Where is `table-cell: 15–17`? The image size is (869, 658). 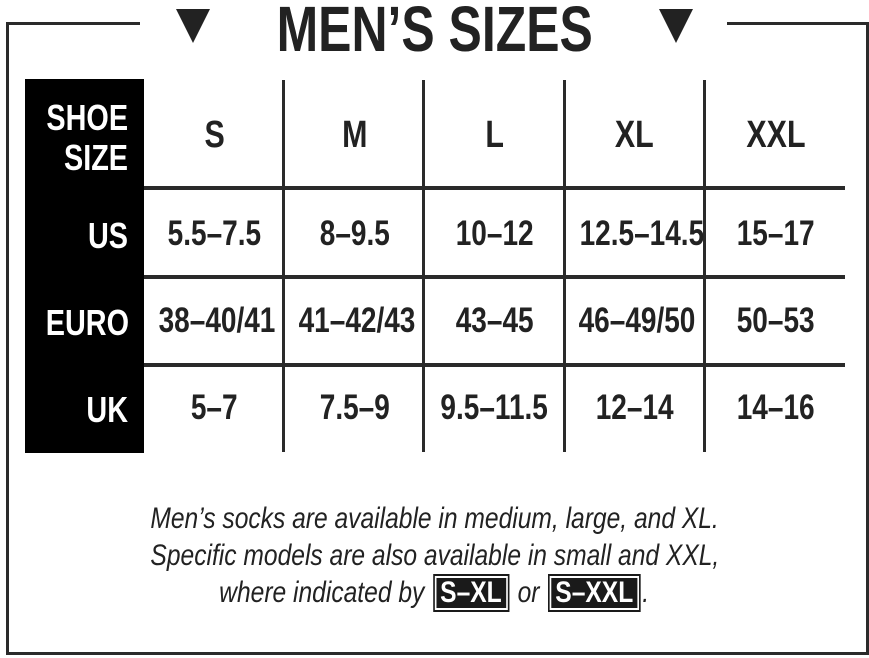 table-cell: 15–17 is located at coordinates (775, 233).